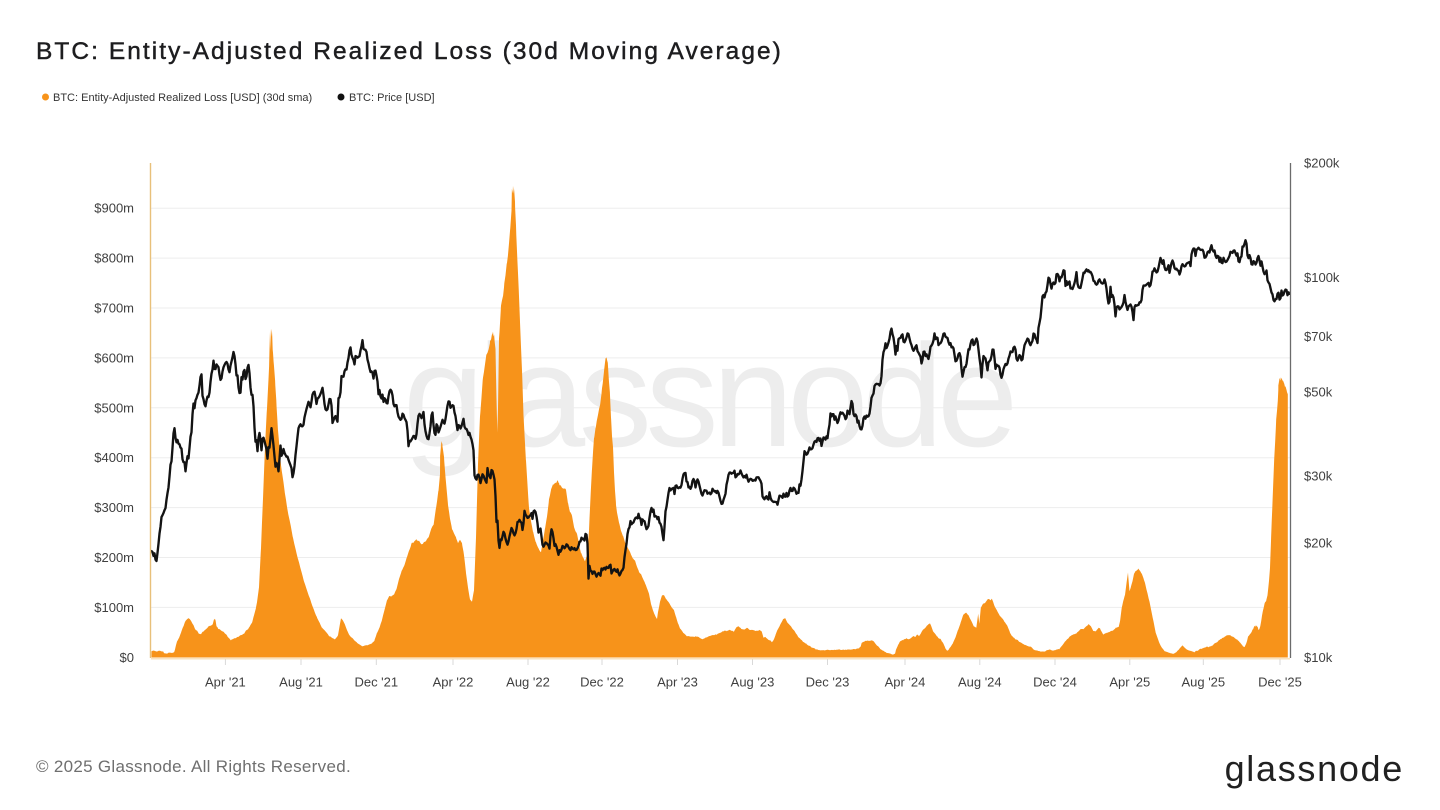 The width and height of the screenshot is (1440, 810). I want to click on svg-text: $400m, so click(114, 457).